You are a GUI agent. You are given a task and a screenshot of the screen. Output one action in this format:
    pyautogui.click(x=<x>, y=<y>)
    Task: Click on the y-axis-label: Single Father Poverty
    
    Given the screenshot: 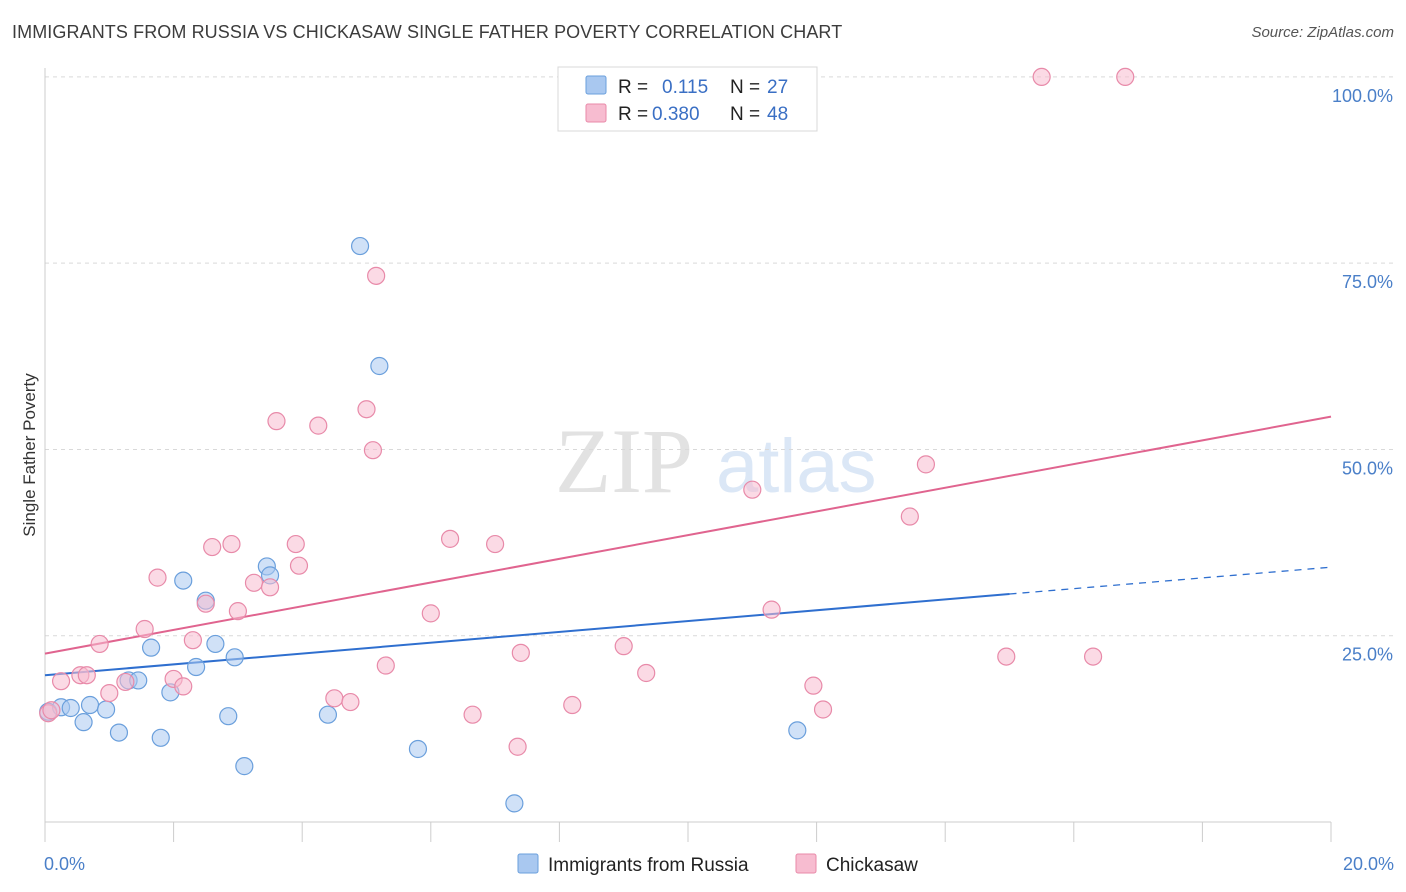 What is the action you would take?
    pyautogui.click(x=29, y=455)
    